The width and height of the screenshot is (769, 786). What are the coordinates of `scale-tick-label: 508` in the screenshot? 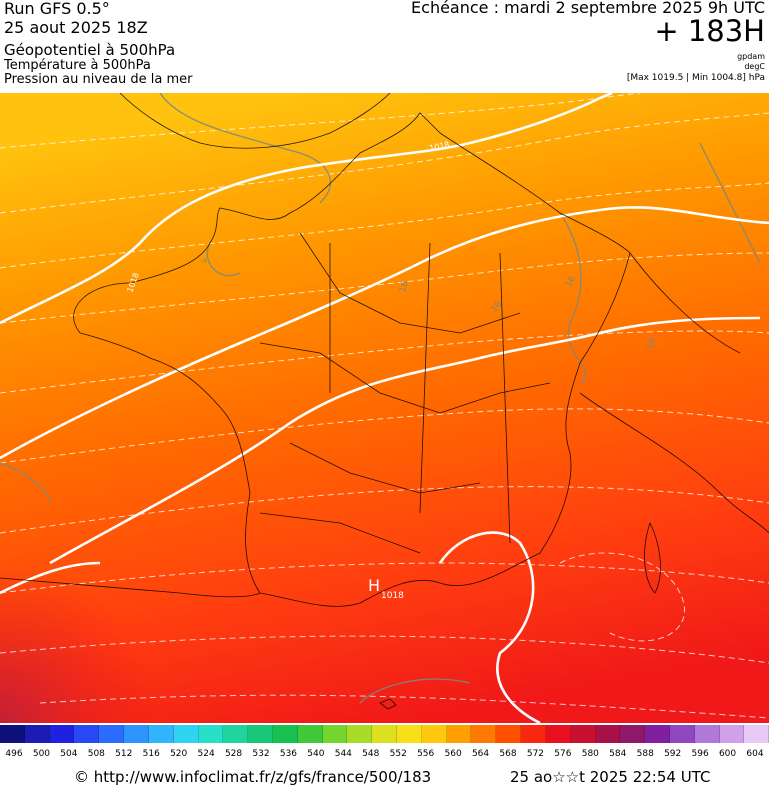 It's located at (96, 754).